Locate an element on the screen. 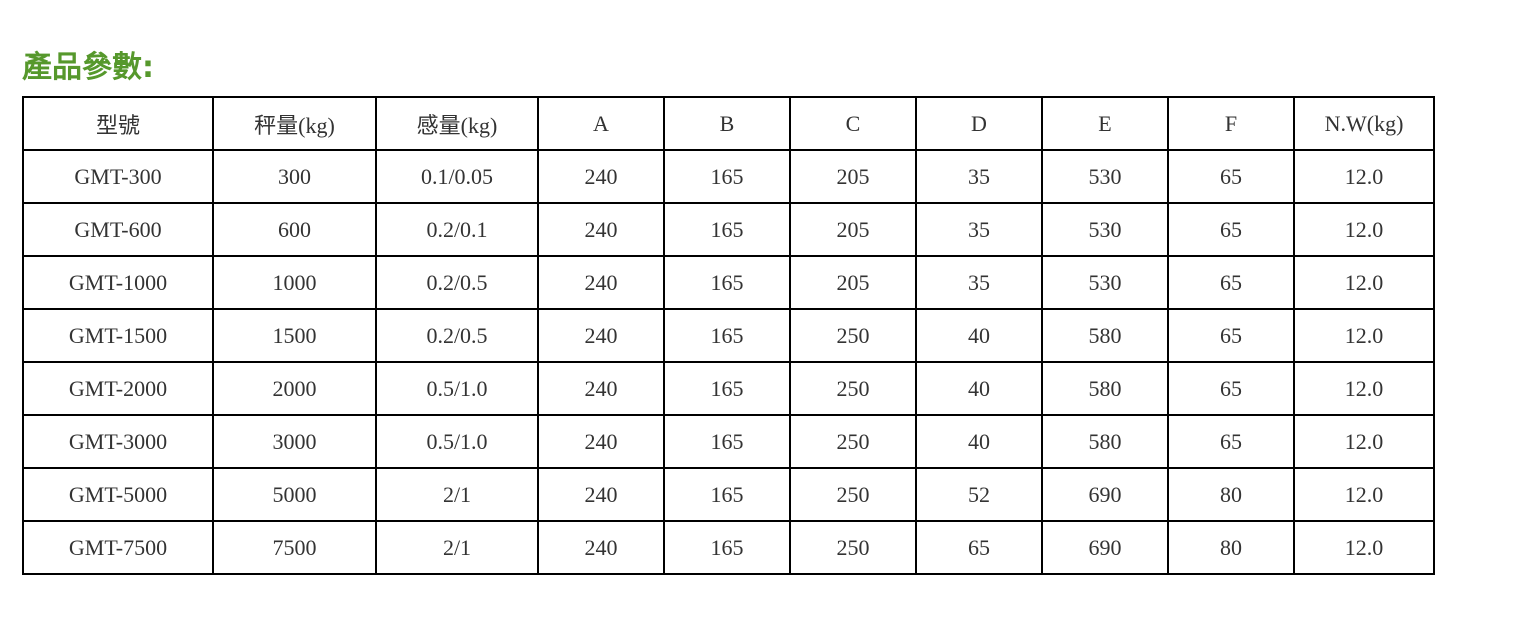 This screenshot has width=1529, height=622. table-header-row: 型號 秤量(kg) 感量(kg) A B C D E F N.W(kg) is located at coordinates (728, 123).